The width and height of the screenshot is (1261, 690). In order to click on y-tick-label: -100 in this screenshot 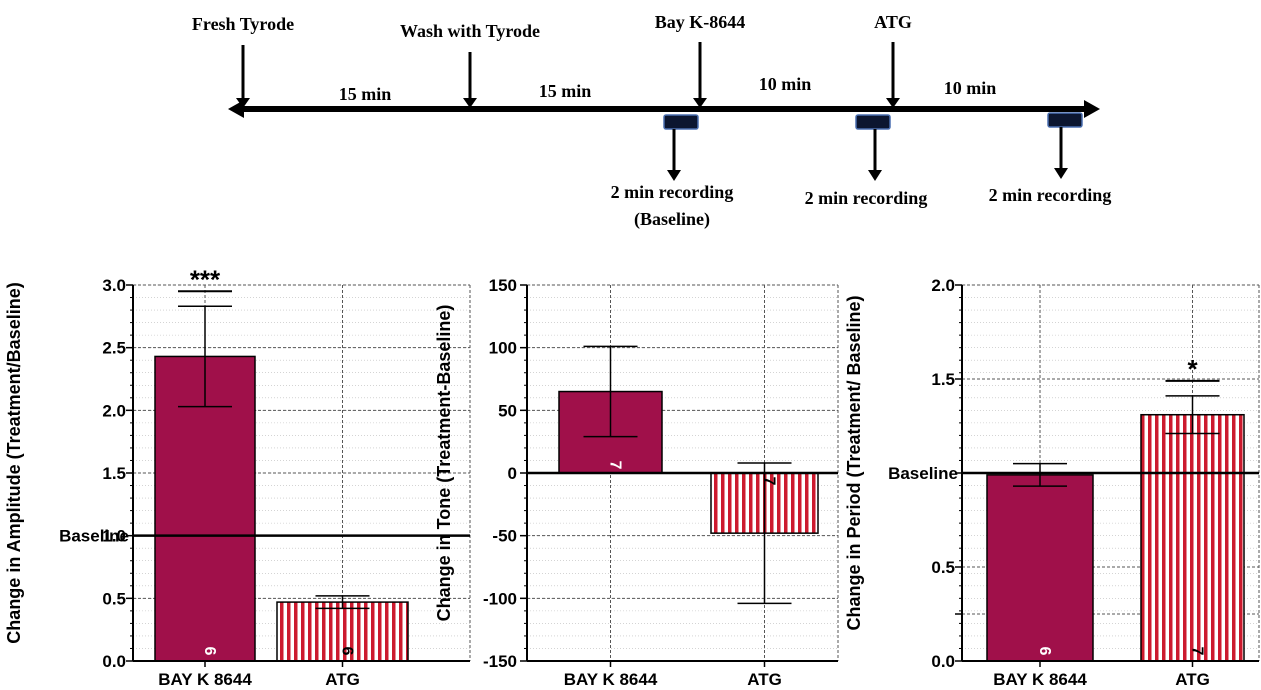, I will do `click(500, 598)`.